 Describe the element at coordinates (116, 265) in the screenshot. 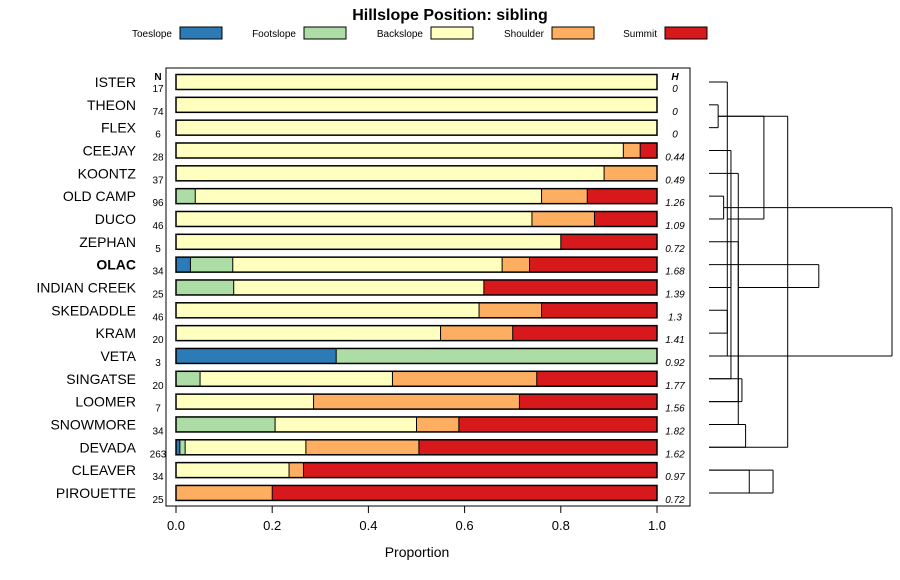

I see `row-label: OLAC` at that location.